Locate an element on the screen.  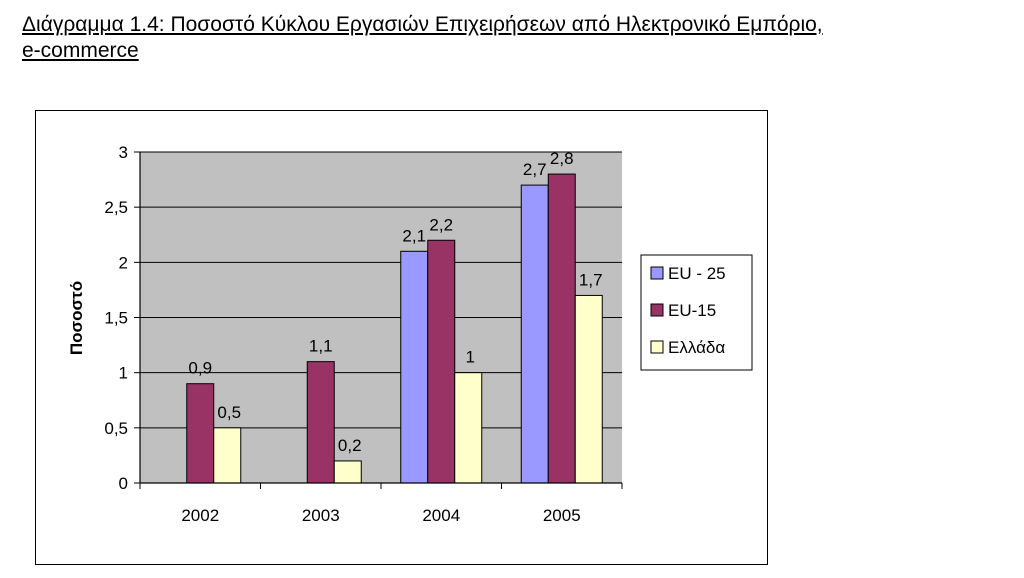
bar-value-label: 2,7 is located at coordinates (535, 169).